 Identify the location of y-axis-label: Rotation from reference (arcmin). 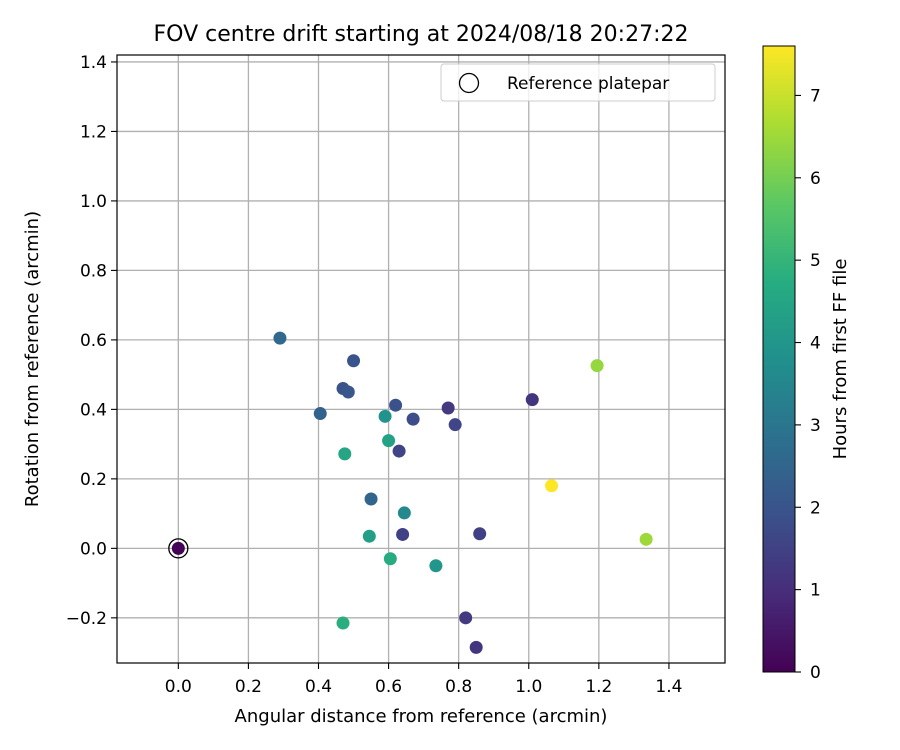
(32, 359).